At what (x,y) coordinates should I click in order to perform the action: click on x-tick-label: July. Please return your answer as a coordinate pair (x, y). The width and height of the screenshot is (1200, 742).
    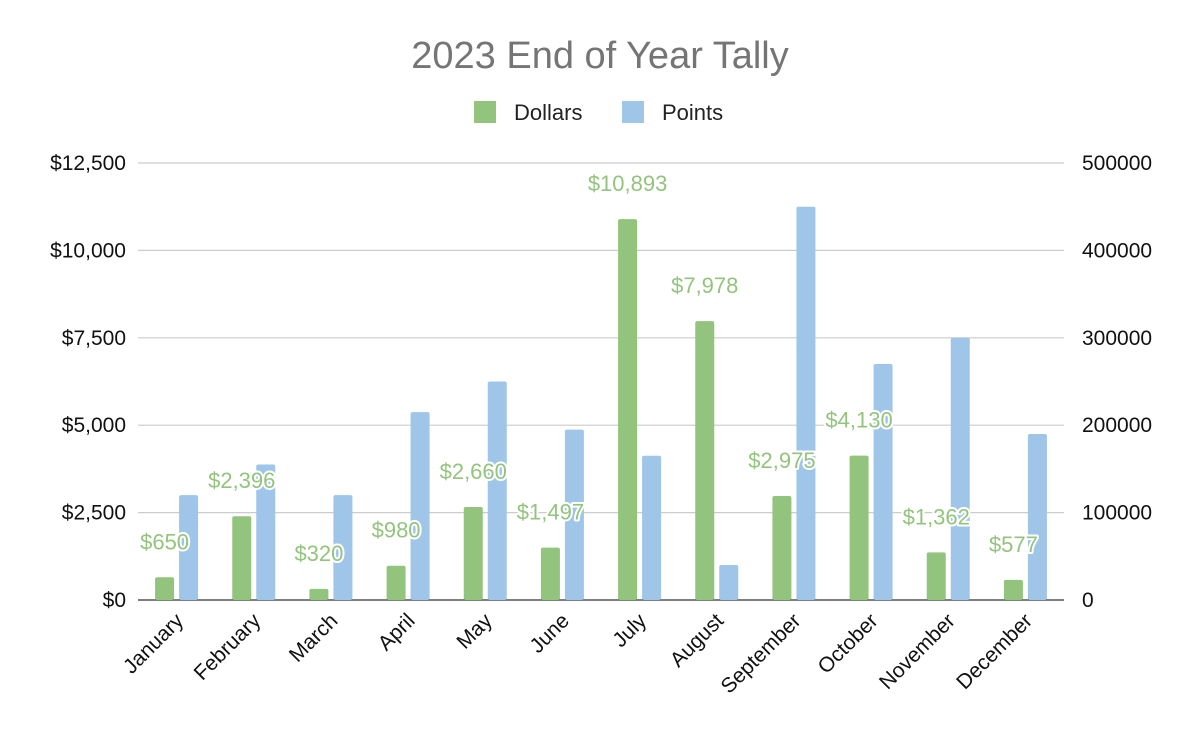
    Looking at the image, I should click on (629, 630).